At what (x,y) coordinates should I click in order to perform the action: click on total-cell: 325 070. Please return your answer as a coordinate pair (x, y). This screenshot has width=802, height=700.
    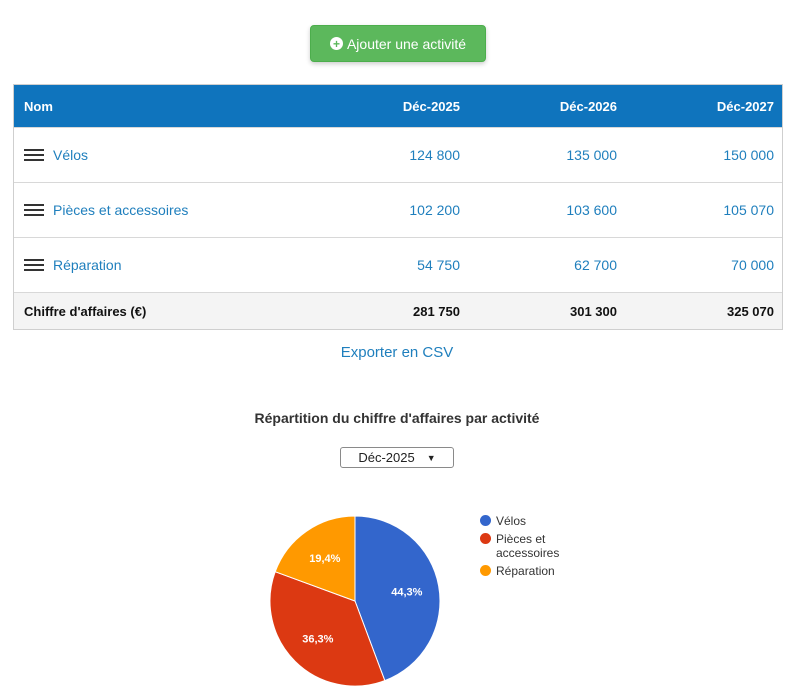
    Looking at the image, I should click on (750, 311).